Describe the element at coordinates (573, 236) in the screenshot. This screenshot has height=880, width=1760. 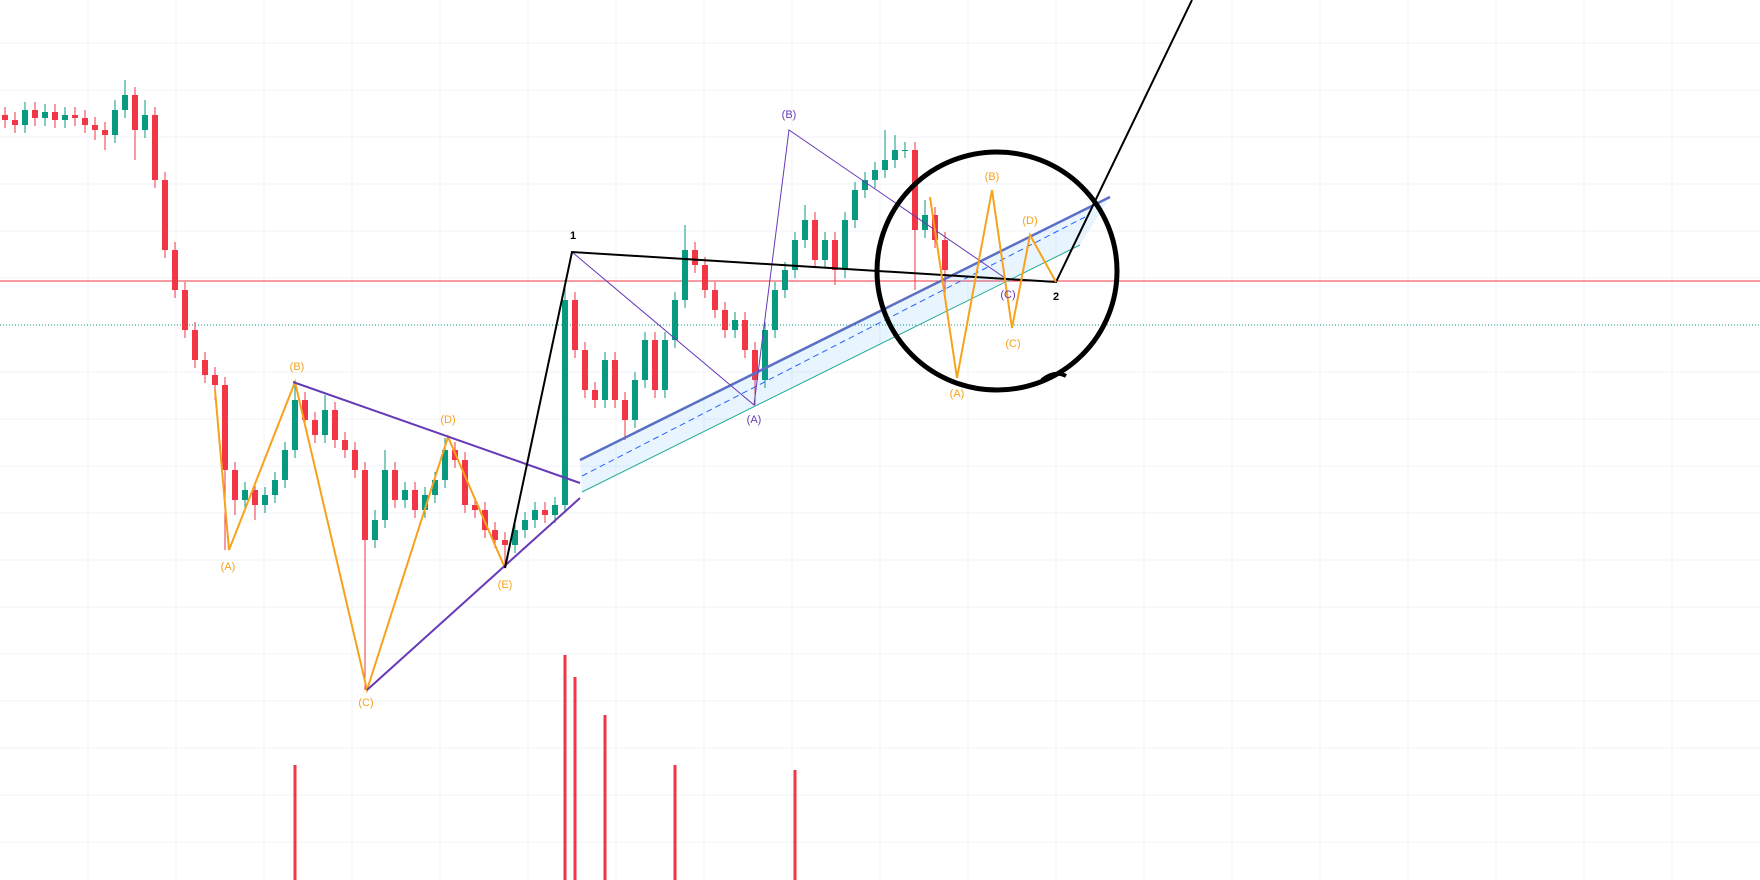
I see `wave-label: 1` at that location.